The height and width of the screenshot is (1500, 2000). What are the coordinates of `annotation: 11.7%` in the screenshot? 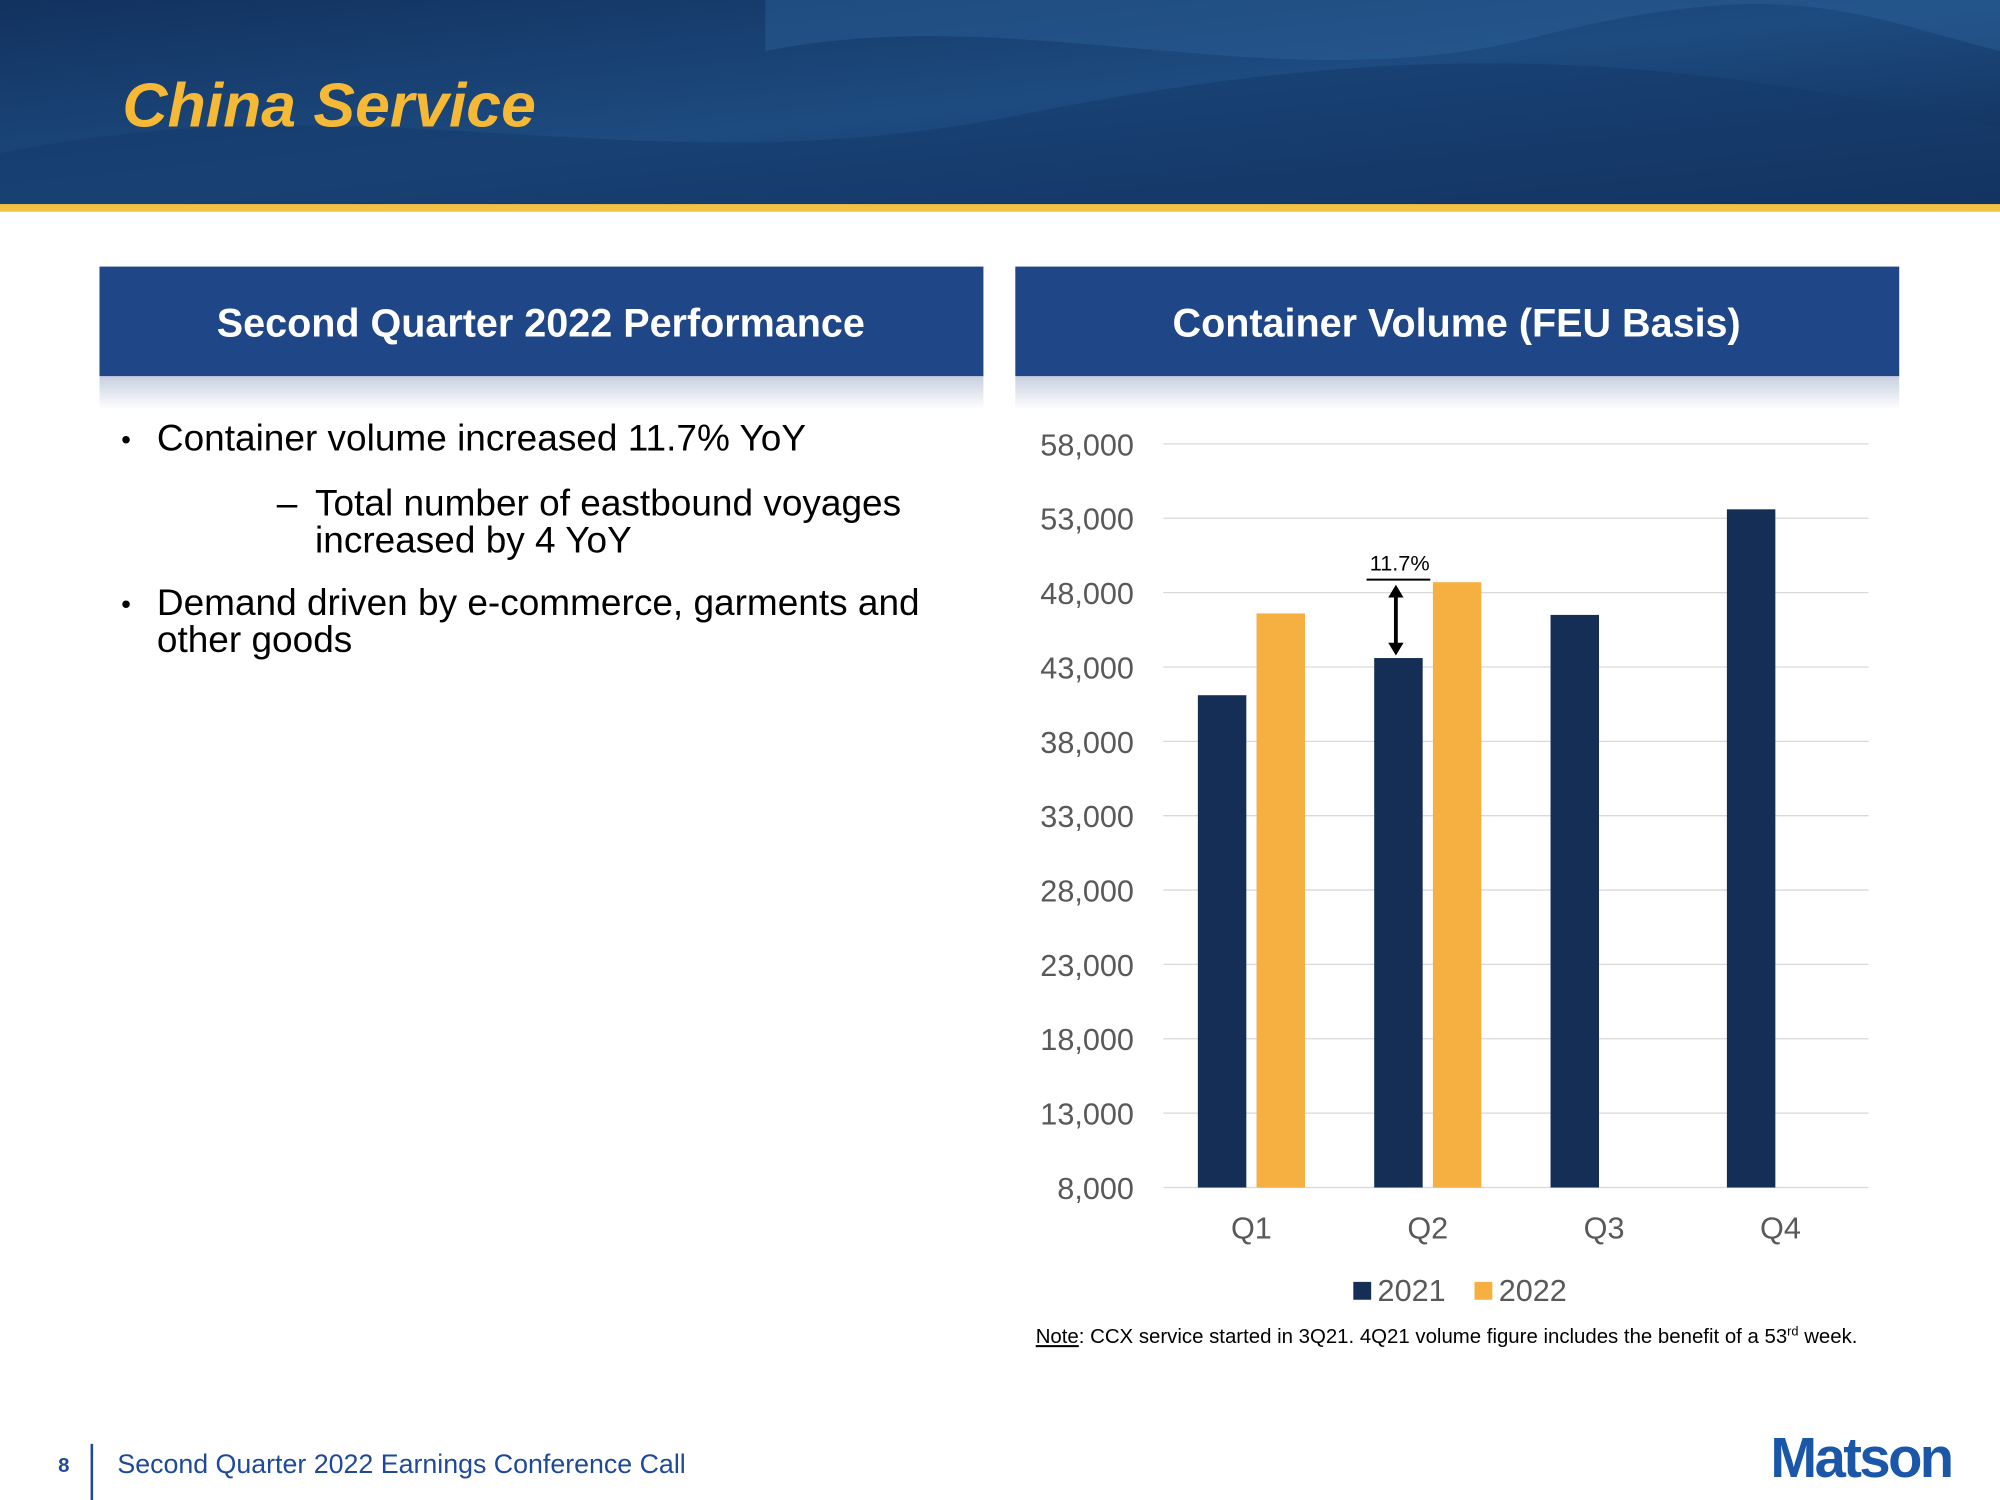 It's located at (1400, 563).